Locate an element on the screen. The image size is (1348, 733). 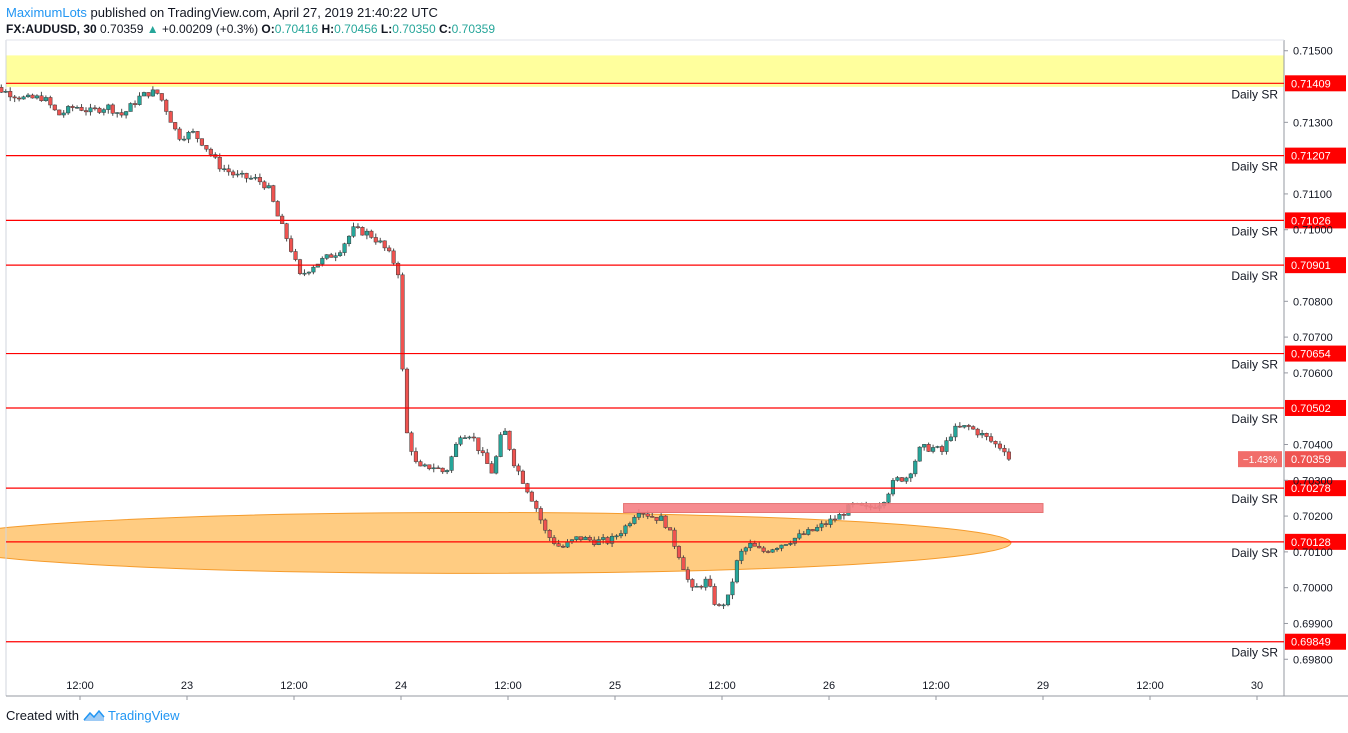
x-tick-label: 23 is located at coordinates (187, 686).